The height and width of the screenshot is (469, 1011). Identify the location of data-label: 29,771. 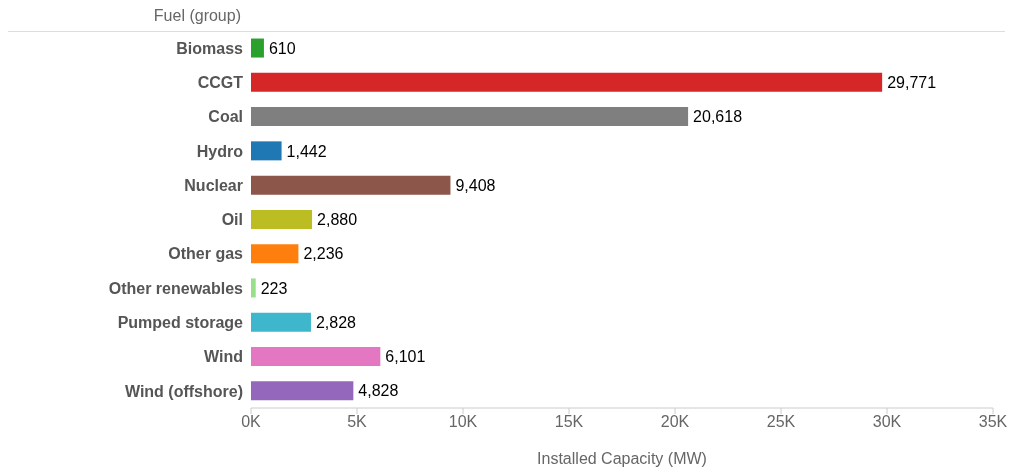
(912, 82).